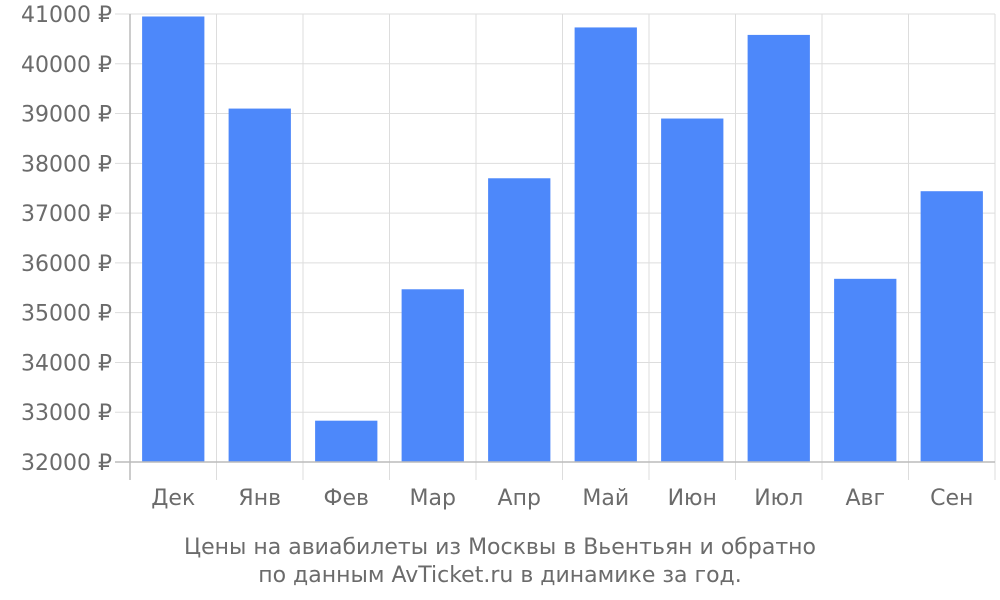 The width and height of the screenshot is (1000, 600). I want to click on x-tick-label: Авг, so click(865, 498).